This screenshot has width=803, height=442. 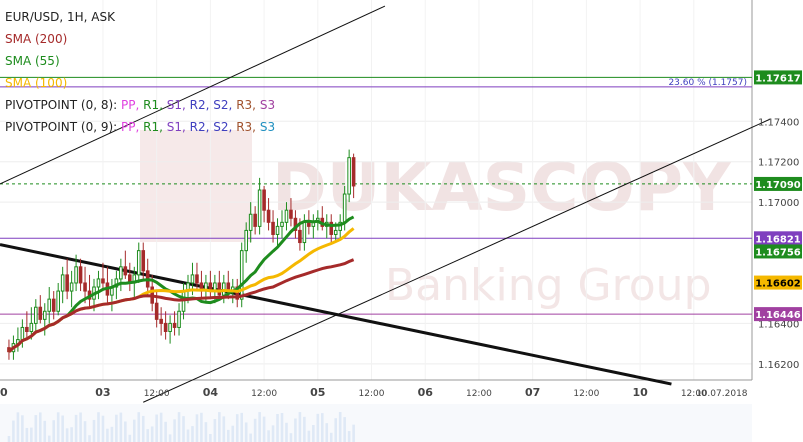 I want to click on legend-sma100: SMA (100), so click(x=36, y=83).